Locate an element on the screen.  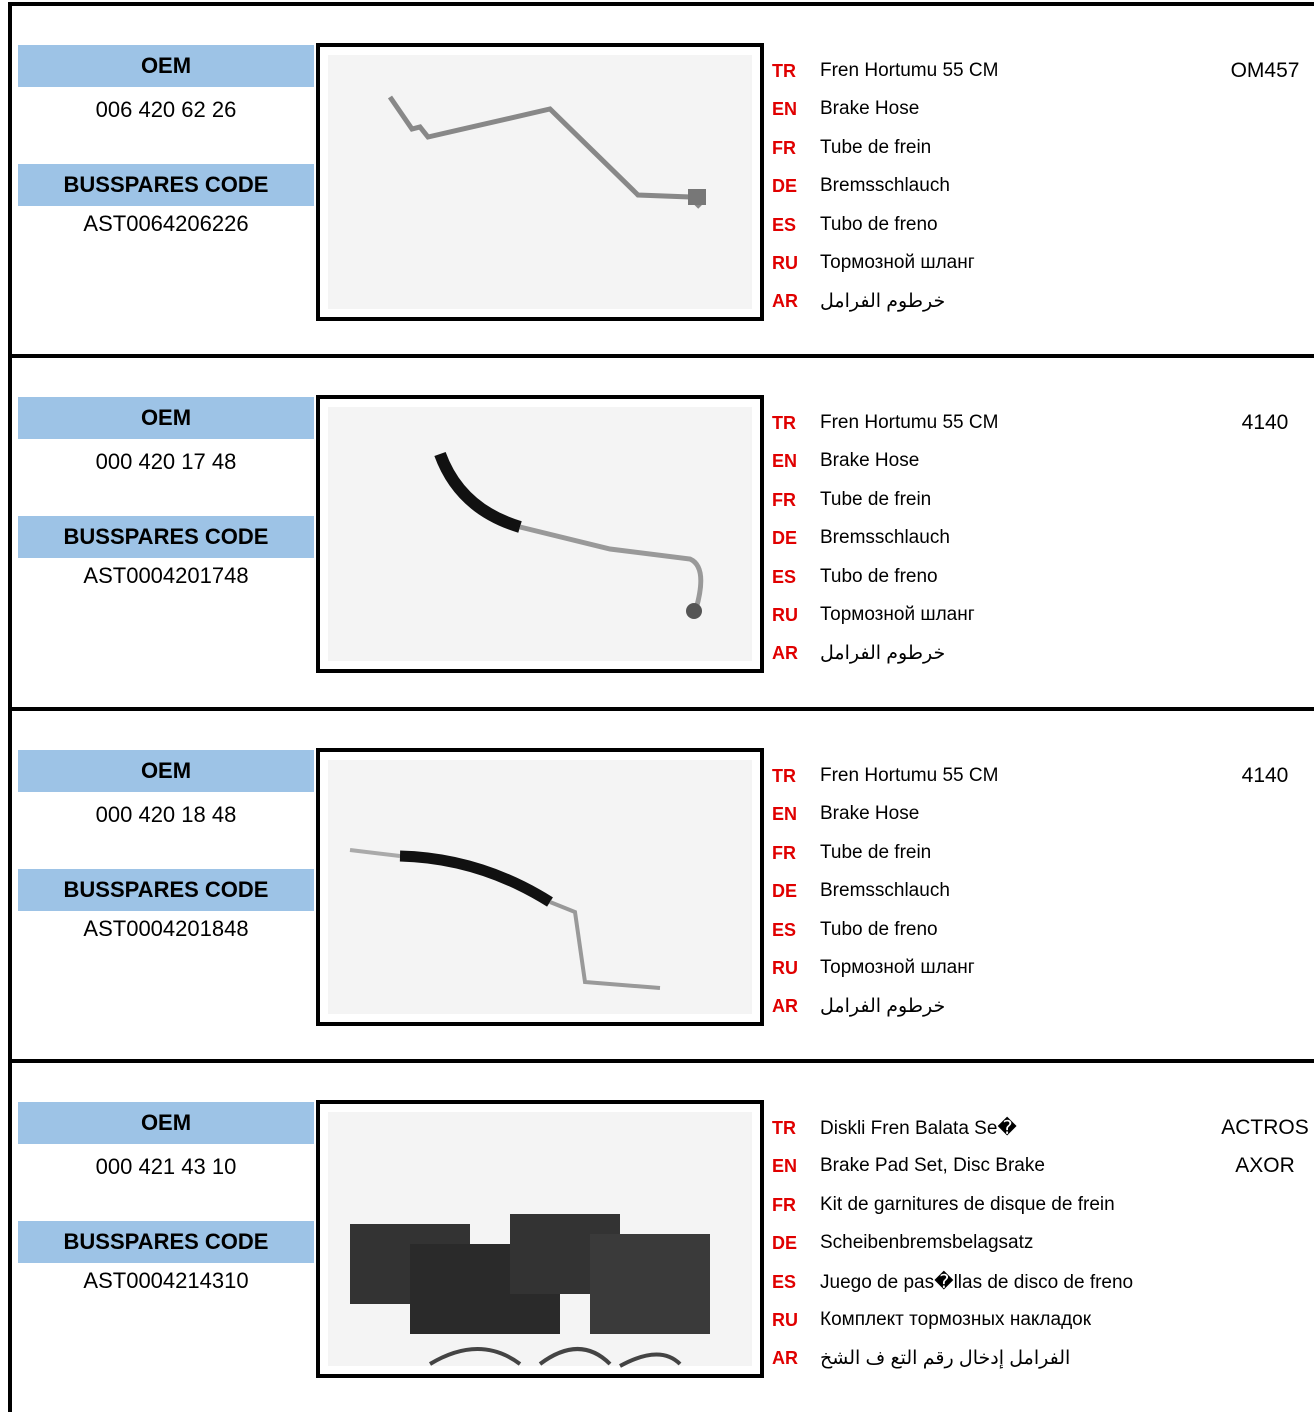
model: OM457 is located at coordinates (1265, 70).